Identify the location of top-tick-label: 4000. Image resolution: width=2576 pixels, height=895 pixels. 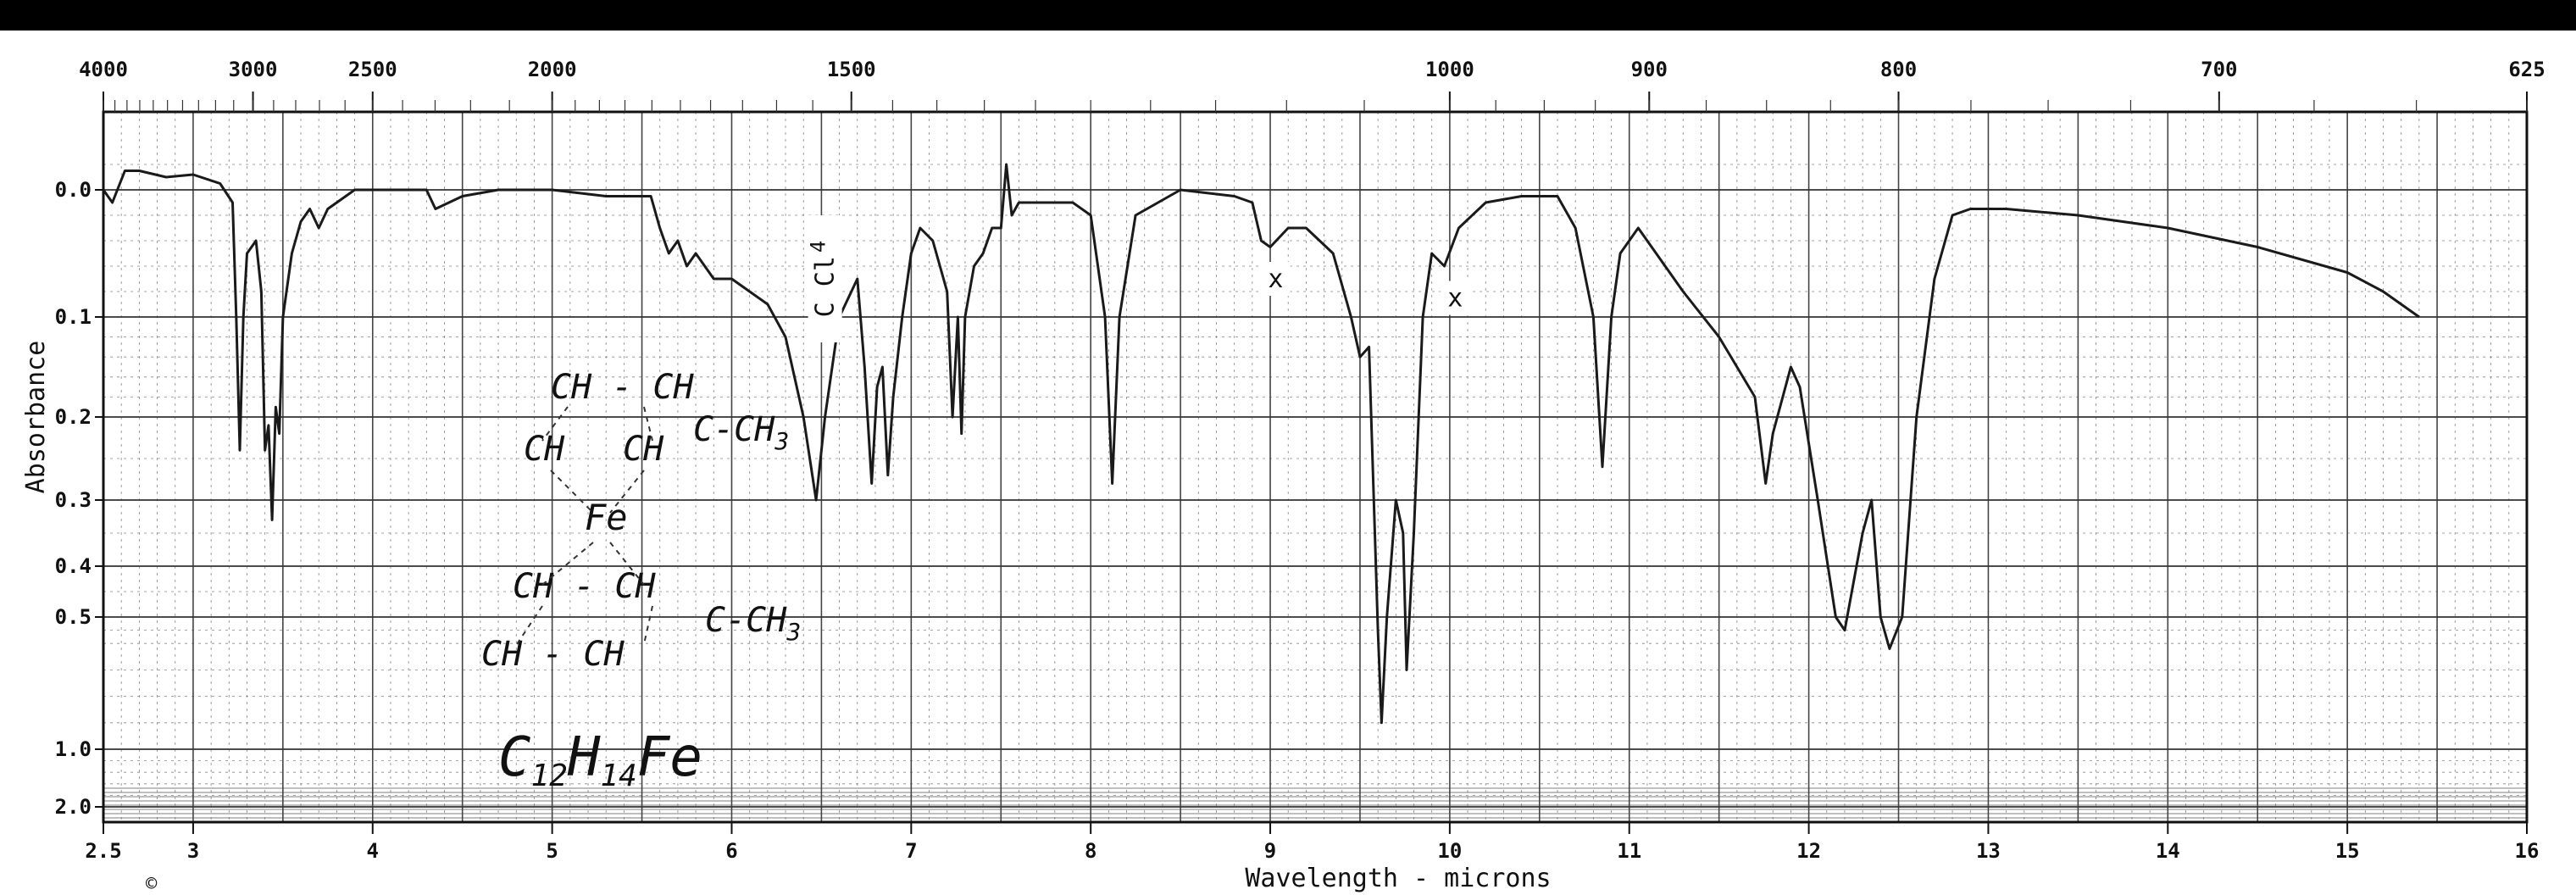
(103, 70).